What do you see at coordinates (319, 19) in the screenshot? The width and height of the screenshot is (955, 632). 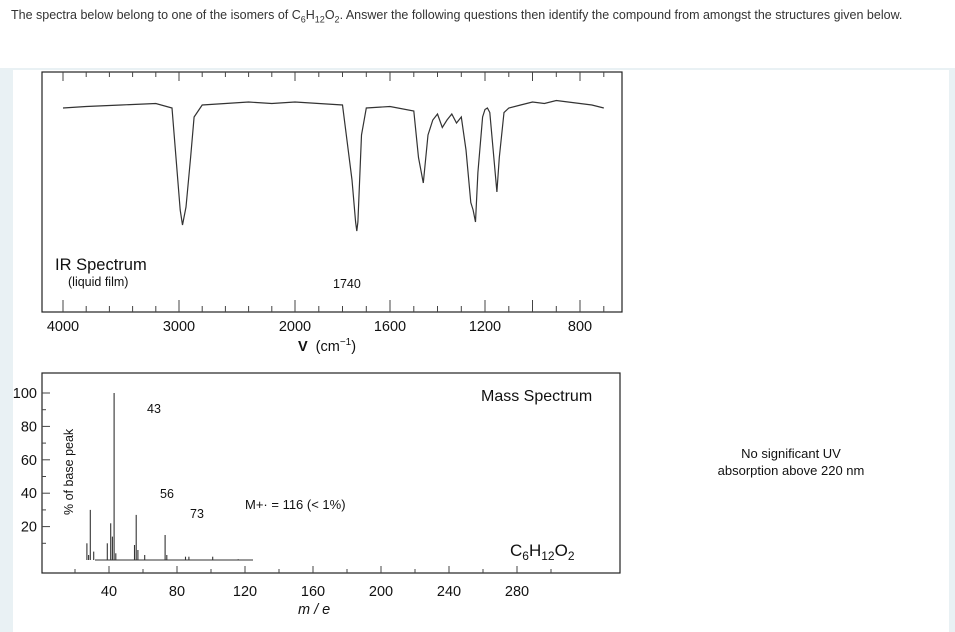 I see `formula-subscript-h: 12` at bounding box center [319, 19].